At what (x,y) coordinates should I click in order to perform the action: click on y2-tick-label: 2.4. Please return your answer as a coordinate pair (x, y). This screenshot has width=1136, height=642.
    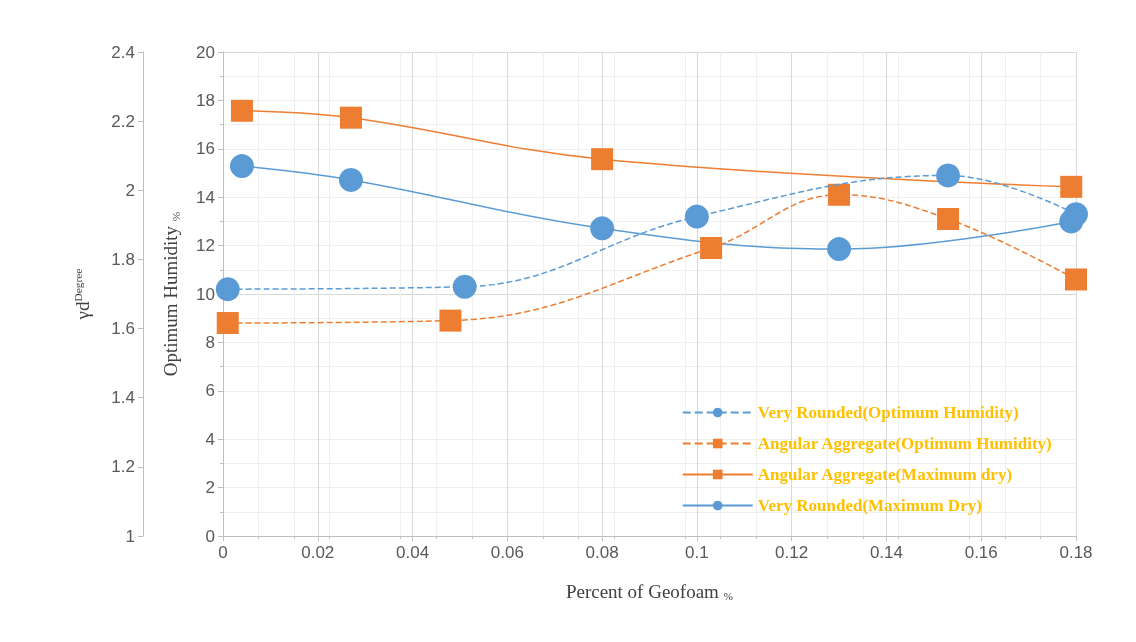
    Looking at the image, I should click on (123, 52).